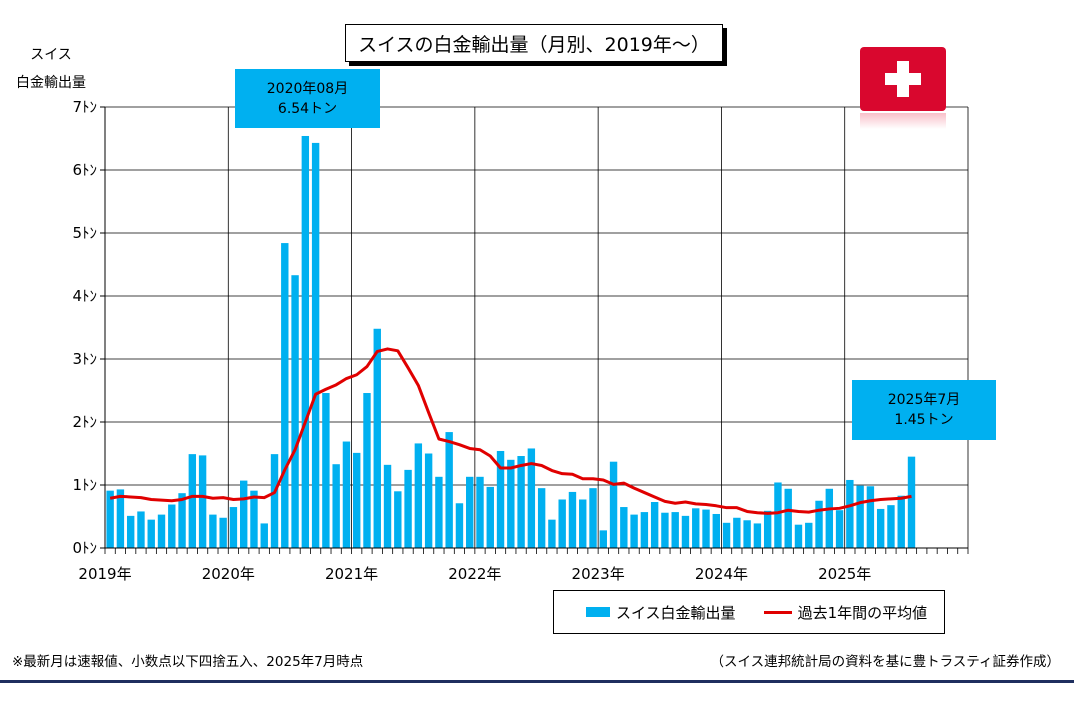 The image size is (1074, 707). Describe the element at coordinates (598, 612) in the screenshot. I see `legend-bar-swatch` at that location.